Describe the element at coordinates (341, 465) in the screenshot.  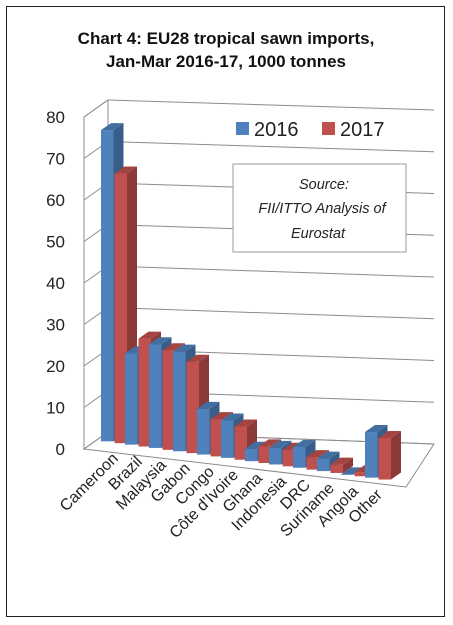
I see `bar-2017-suriname` at that location.